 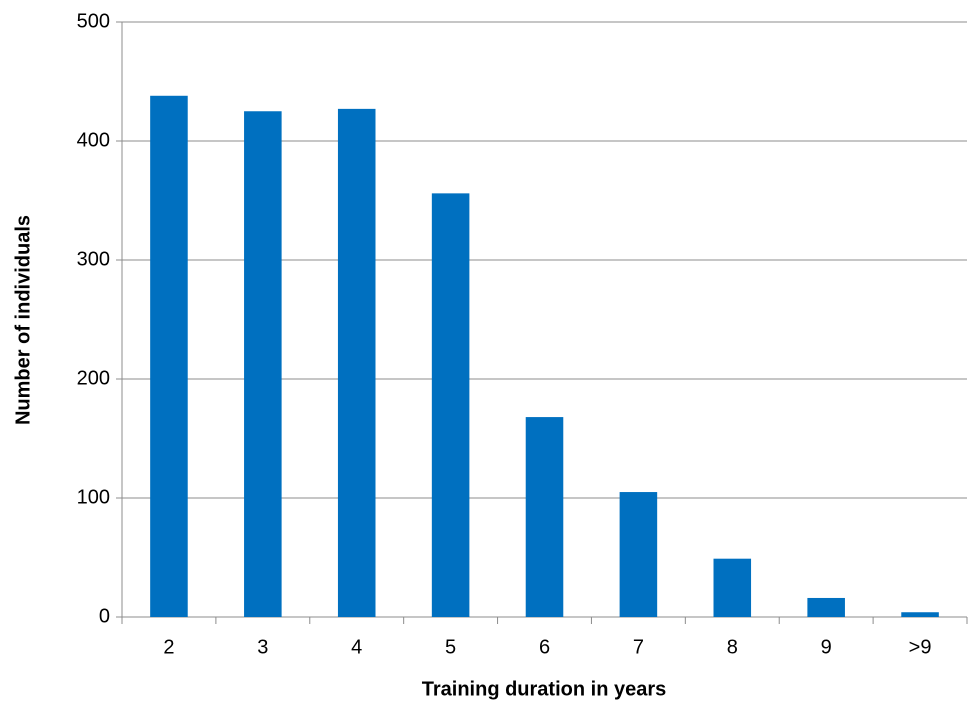 I want to click on y-tick-label: 400, so click(x=93, y=140).